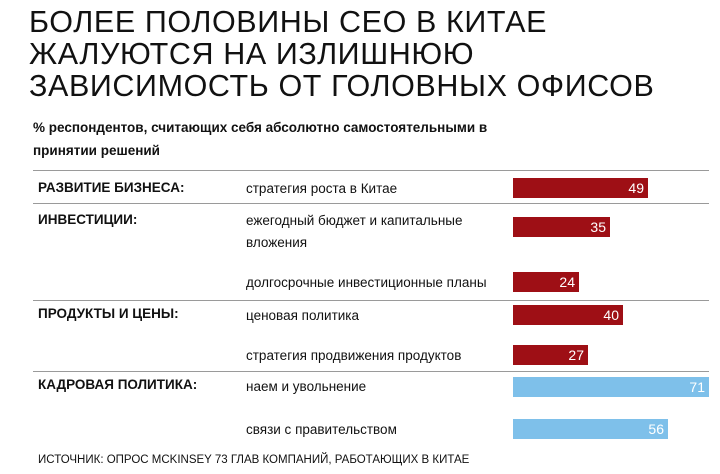 This screenshot has width=720, height=474. What do you see at coordinates (321, 429) in the screenshot?
I see `item-label: связи с правительством` at bounding box center [321, 429].